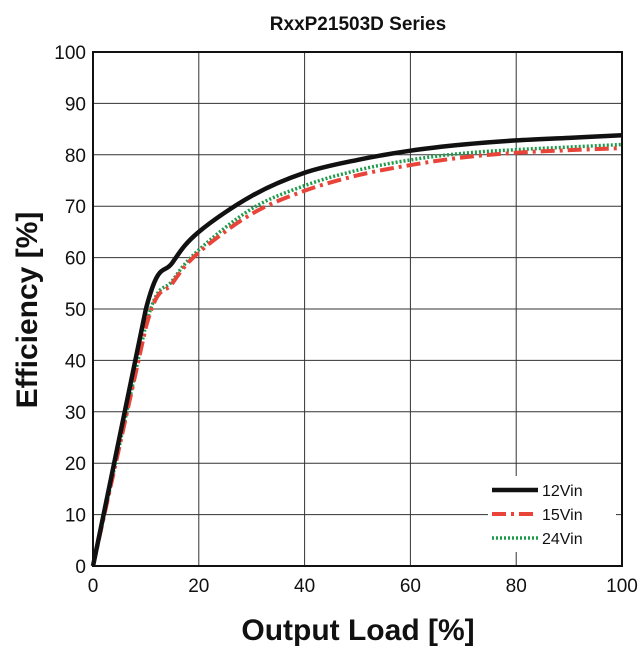  What do you see at coordinates (198, 586) in the screenshot?
I see `x-tick-label-1: 20` at bounding box center [198, 586].